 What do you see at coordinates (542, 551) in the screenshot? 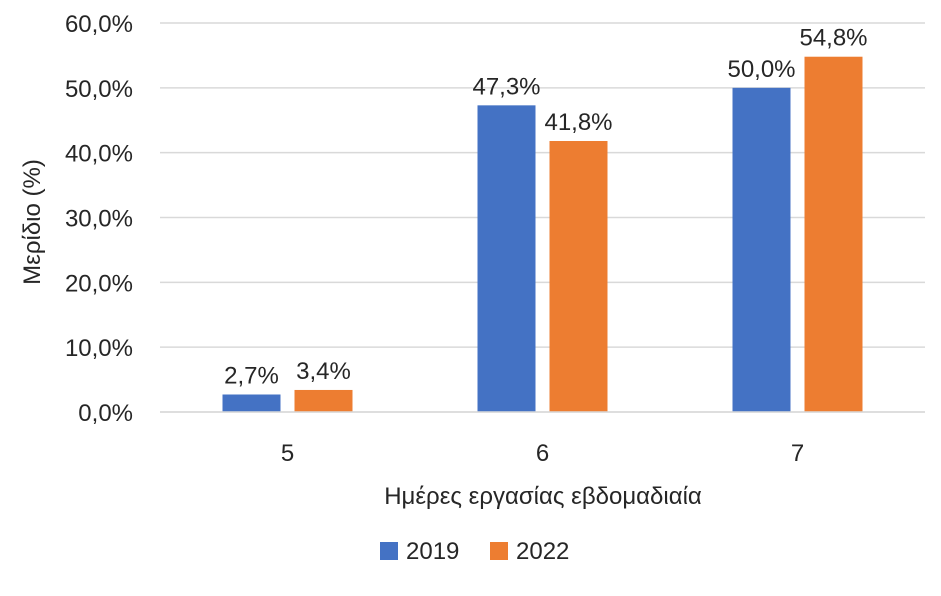
I see `legend-label: 2022` at bounding box center [542, 551].